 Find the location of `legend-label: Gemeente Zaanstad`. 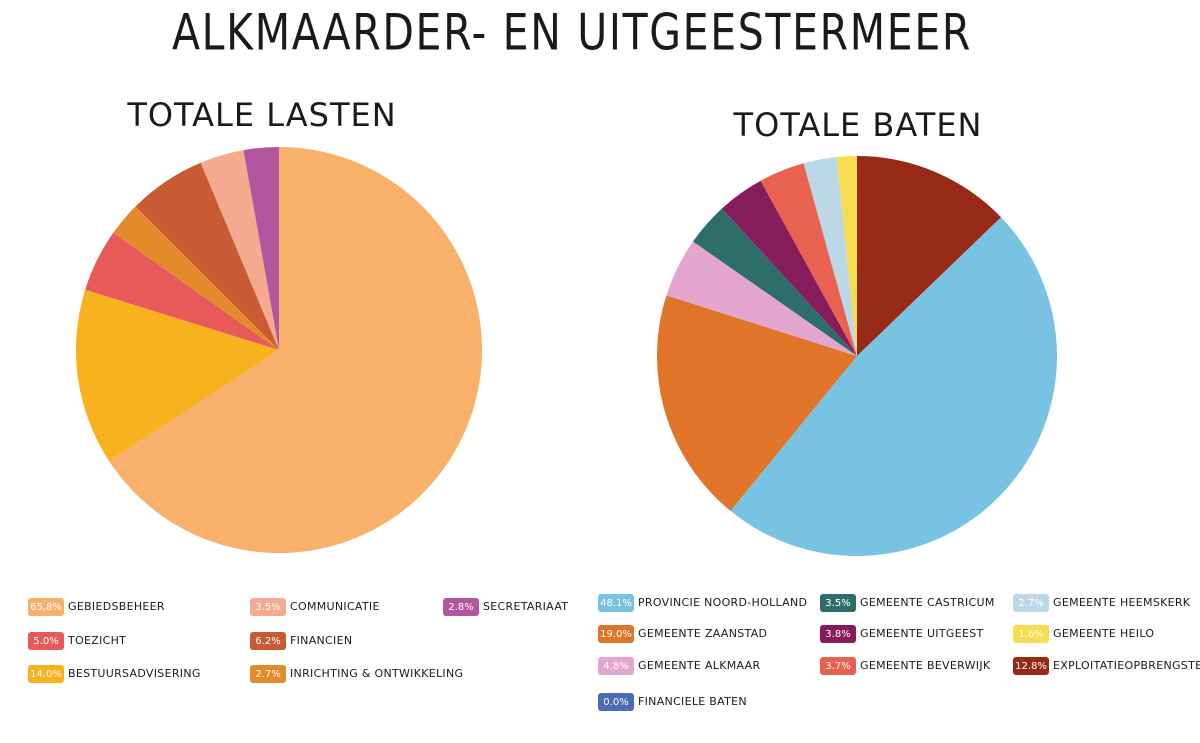

legend-label: Gemeente Zaanstad is located at coordinates (702, 633).